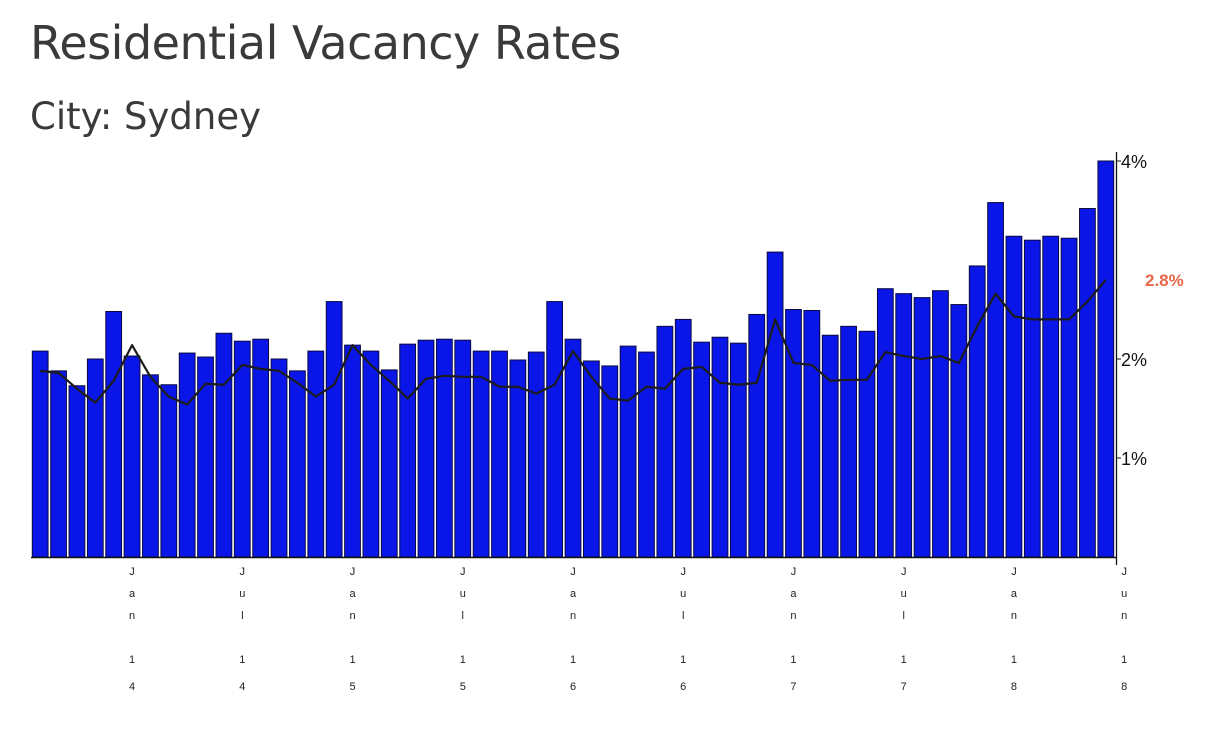 The image size is (1224, 730). I want to click on x-tick-label: Jul 1 4, so click(242, 629).